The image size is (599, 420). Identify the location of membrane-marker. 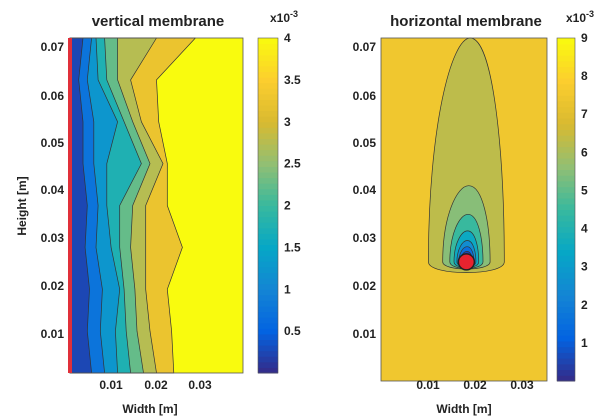
(70, 205).